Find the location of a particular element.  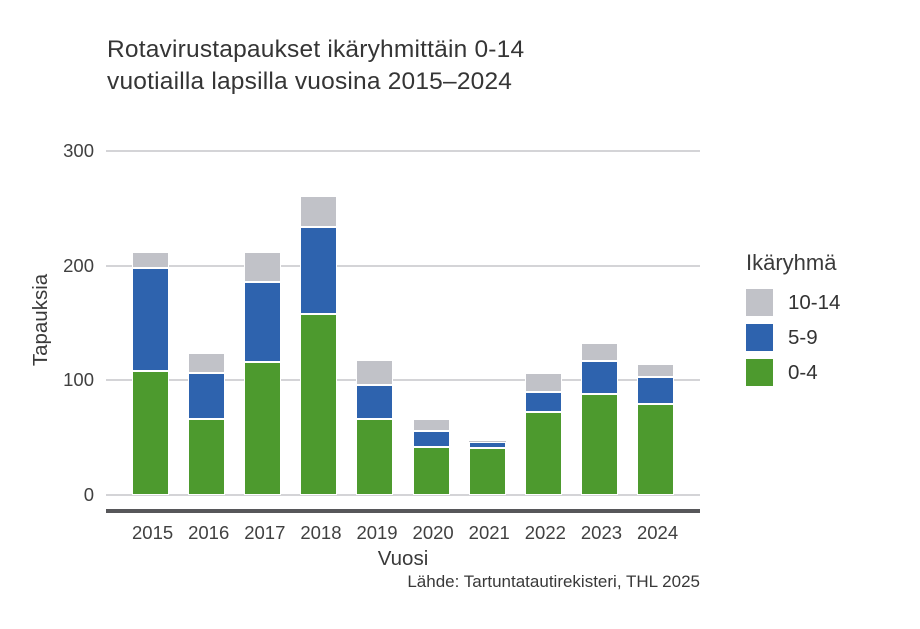

bar-2022 is located at coordinates (543, 434).